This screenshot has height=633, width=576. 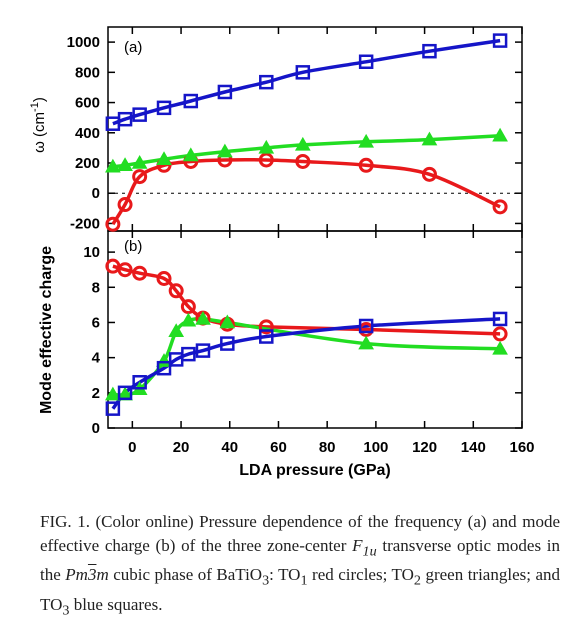 What do you see at coordinates (96, 193) in the screenshot?
I see `panel-a-ytick-label: 0` at bounding box center [96, 193].